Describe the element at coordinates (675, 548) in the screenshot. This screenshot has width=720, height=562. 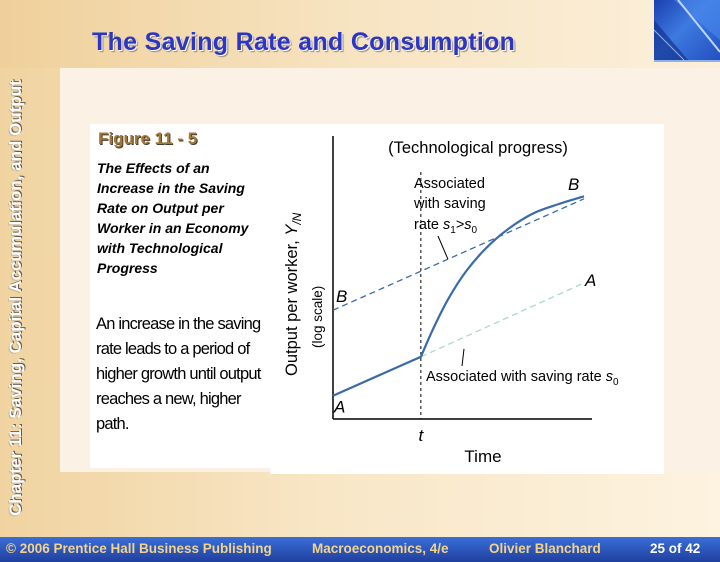
I see `footer-page-number: 25 of 42` at that location.